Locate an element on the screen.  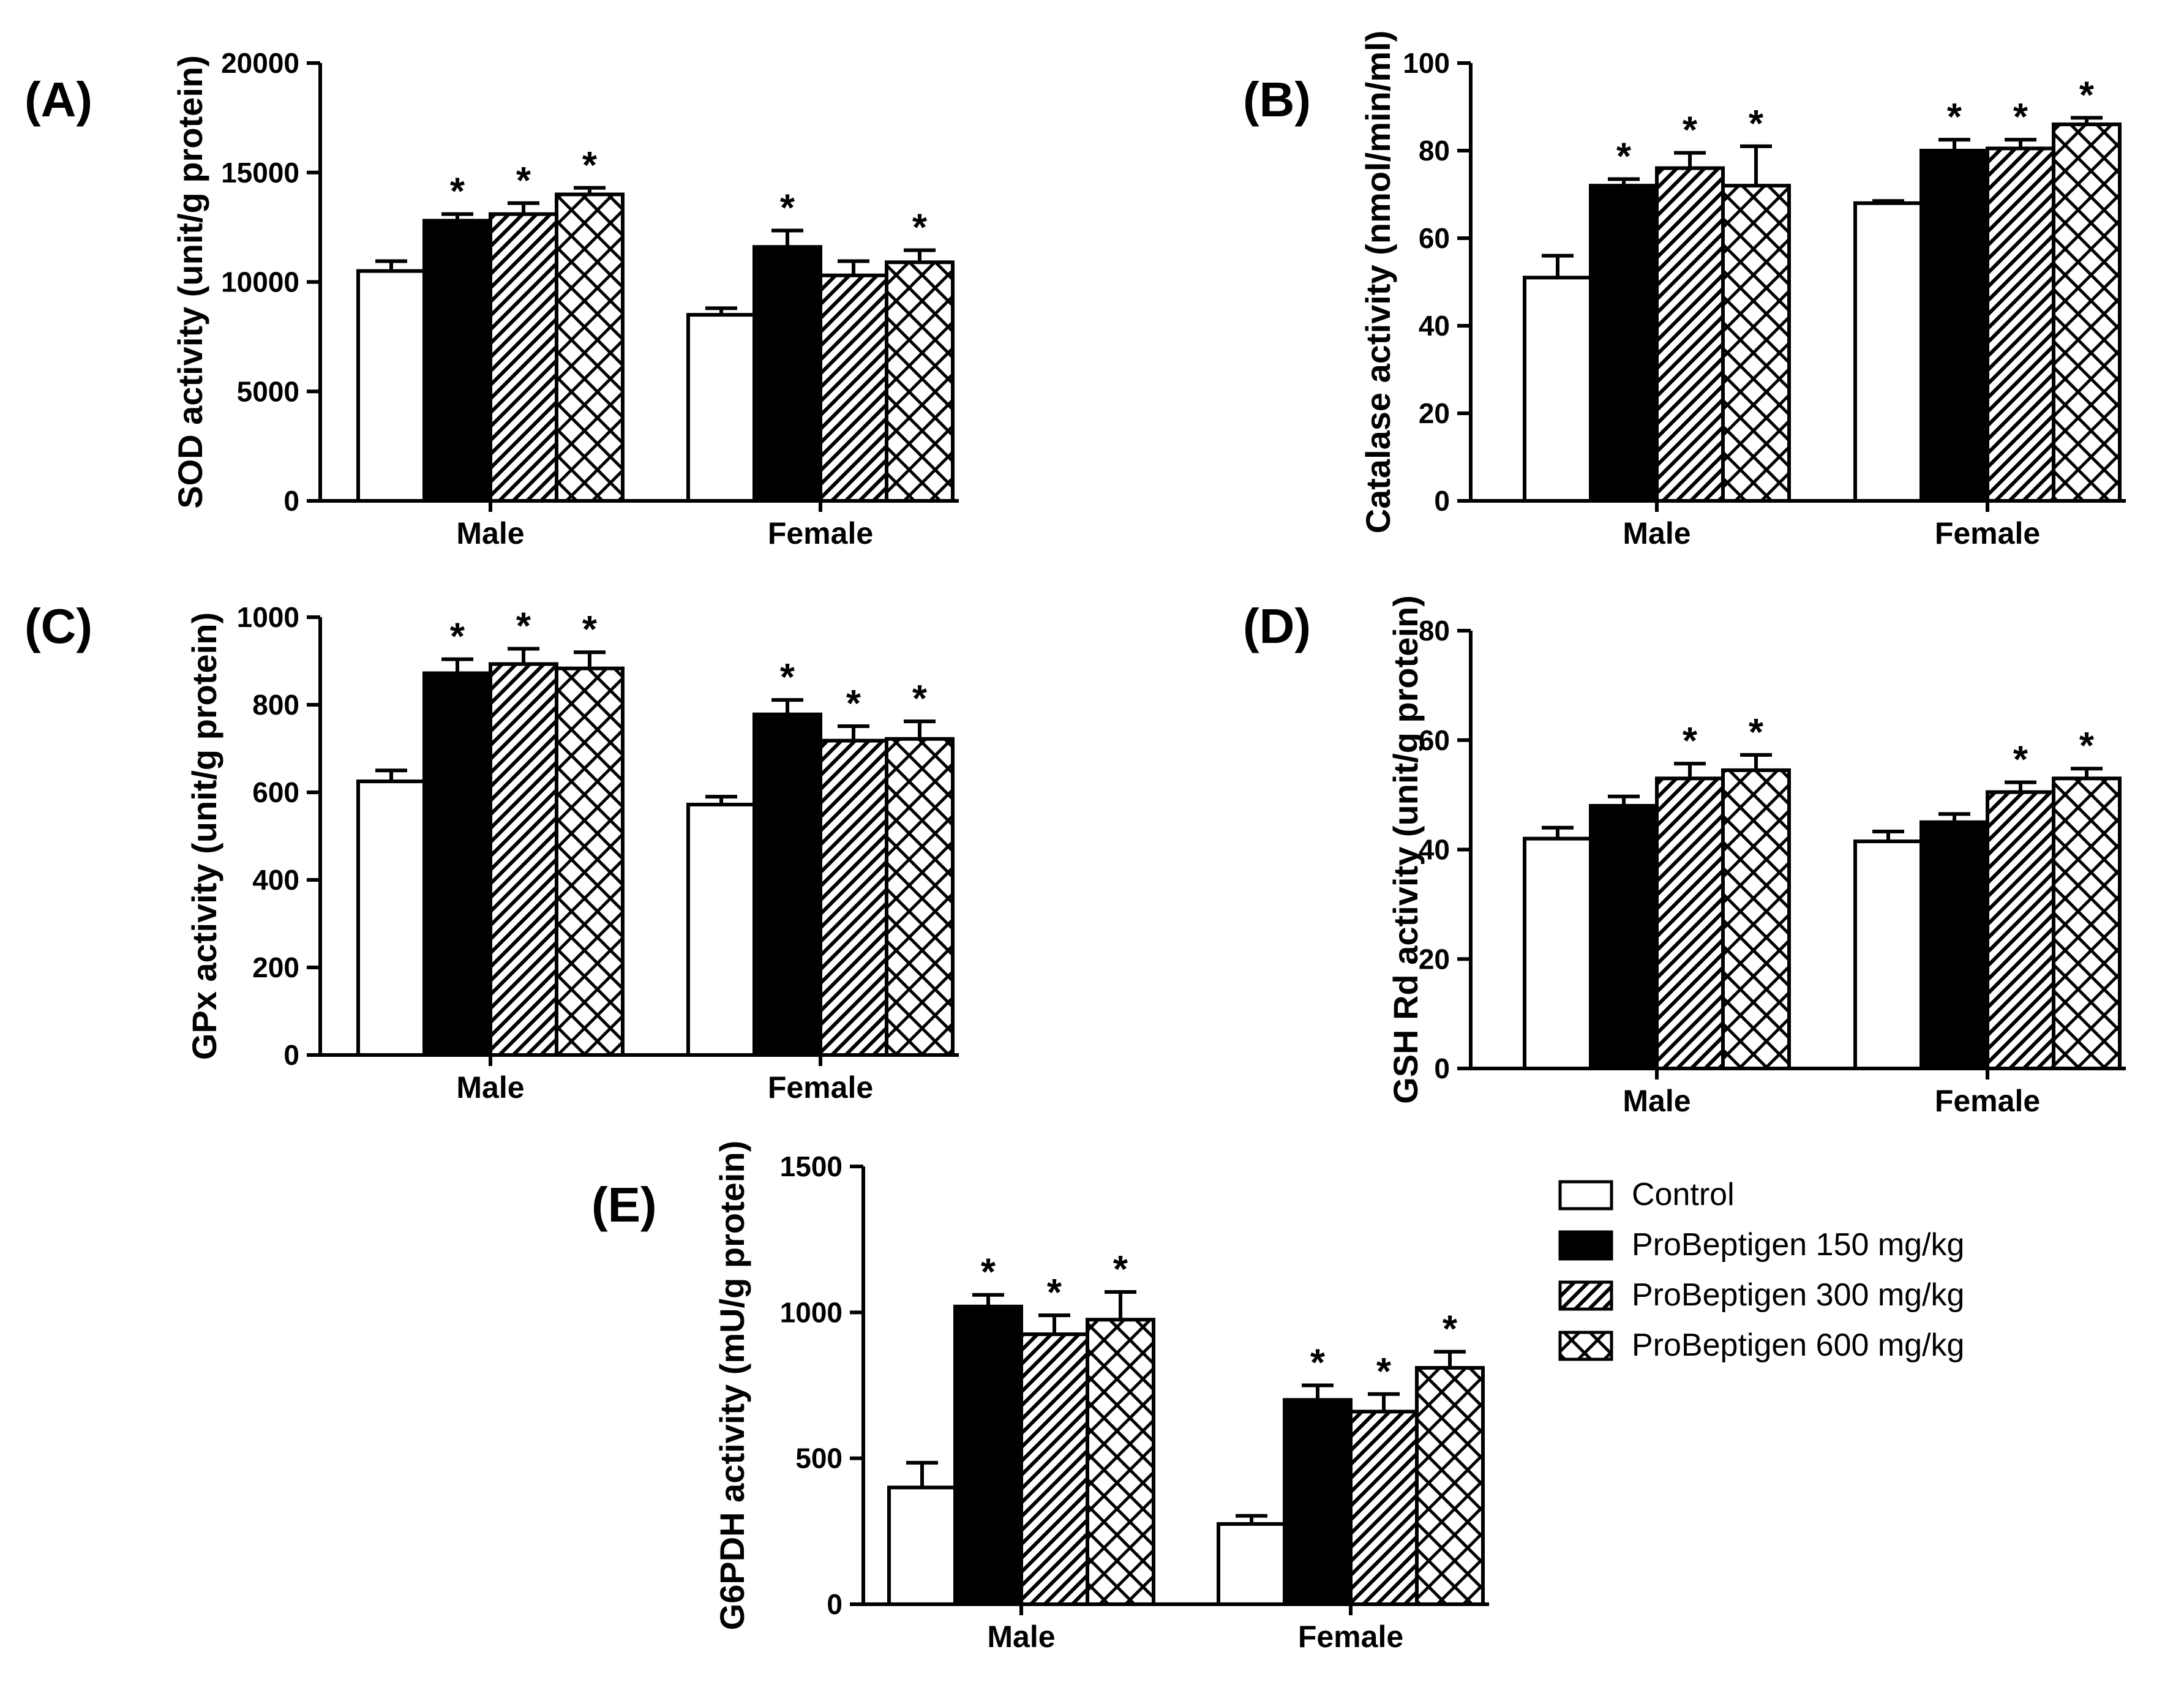
y-tick-label: 100 is located at coordinates (1426, 63).